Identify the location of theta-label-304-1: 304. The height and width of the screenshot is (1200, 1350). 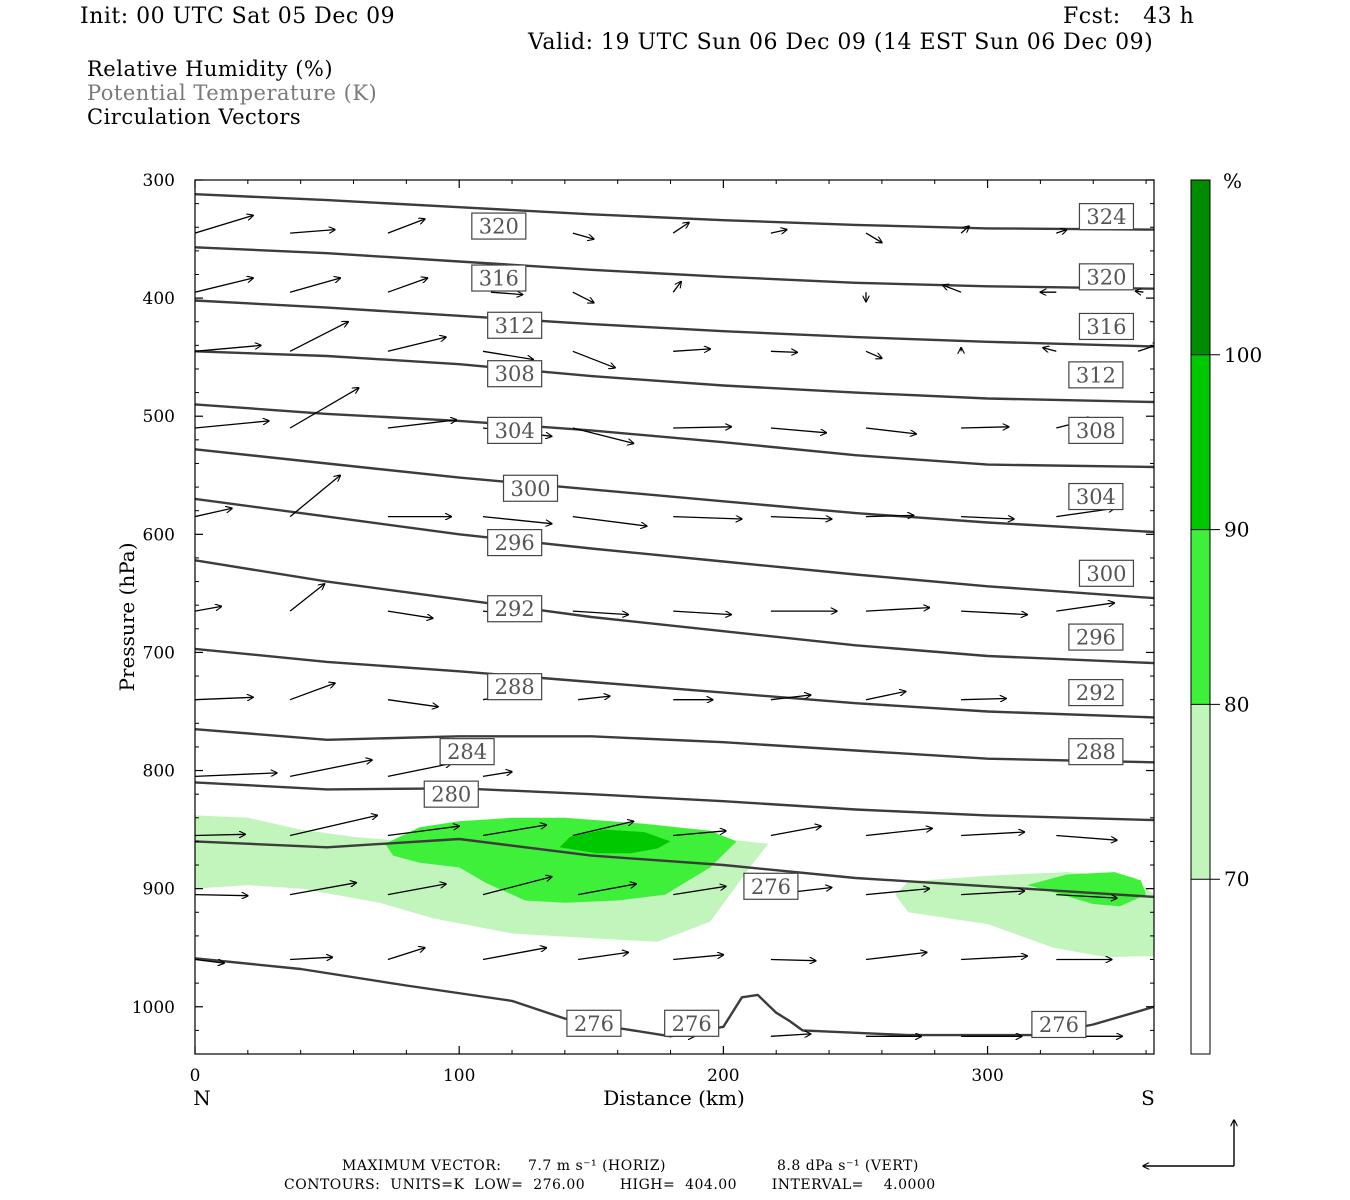
(1096, 496).